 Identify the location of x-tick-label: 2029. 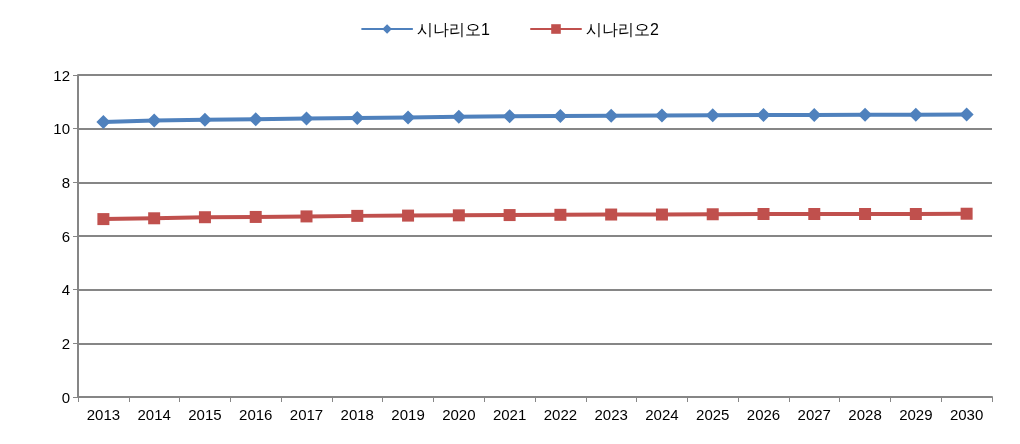
(916, 414).